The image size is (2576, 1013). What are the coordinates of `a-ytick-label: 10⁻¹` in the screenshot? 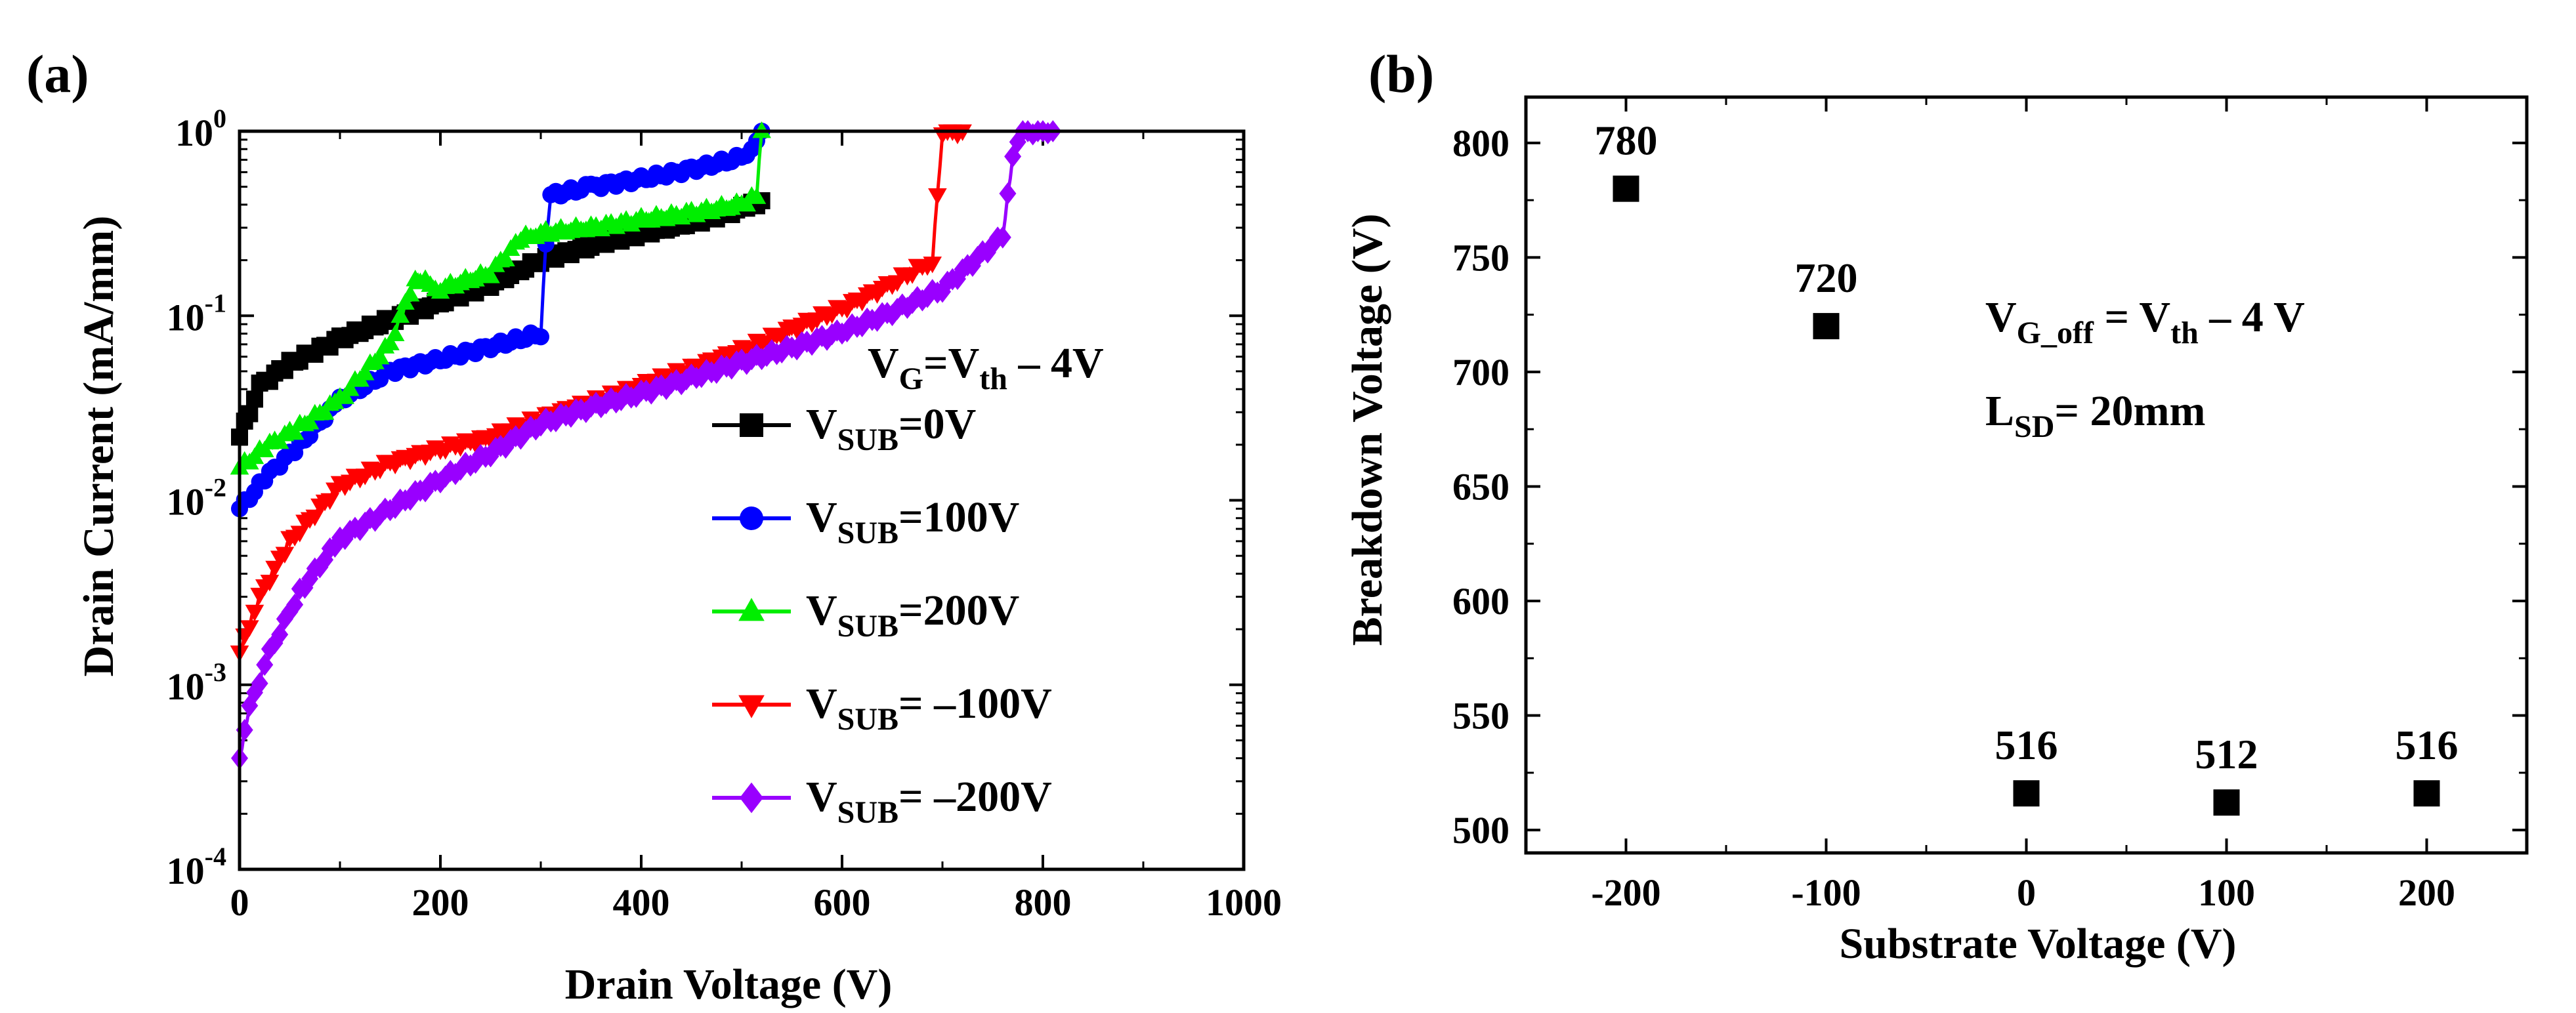 It's located at (196, 313).